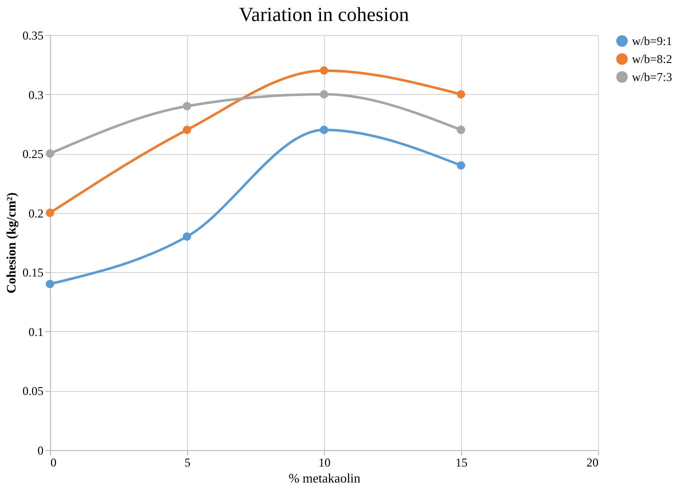 This screenshot has height=490, width=678. I want to click on y-tick-label: 0.25, so click(33, 154).